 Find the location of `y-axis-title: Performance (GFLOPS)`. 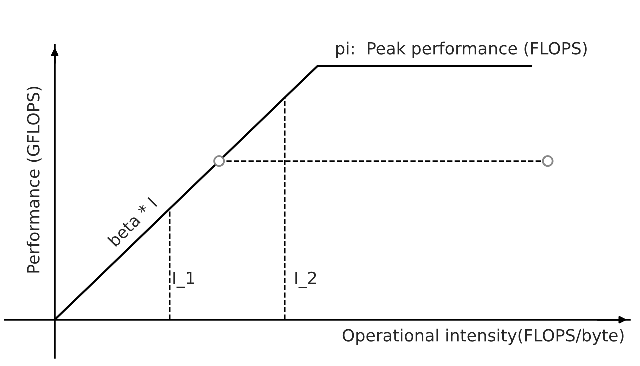

y-axis-title: Performance (GFLOPS) is located at coordinates (34, 180).